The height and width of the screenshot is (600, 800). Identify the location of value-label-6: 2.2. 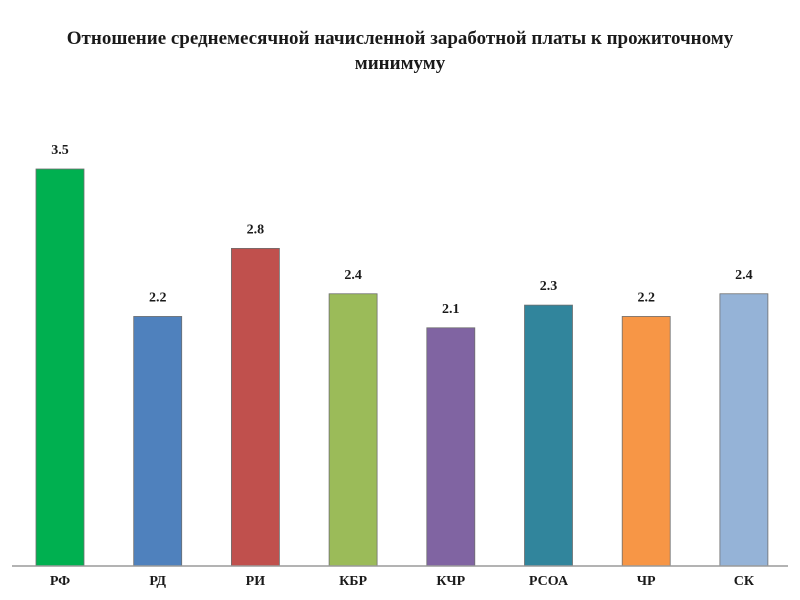
(646, 297).